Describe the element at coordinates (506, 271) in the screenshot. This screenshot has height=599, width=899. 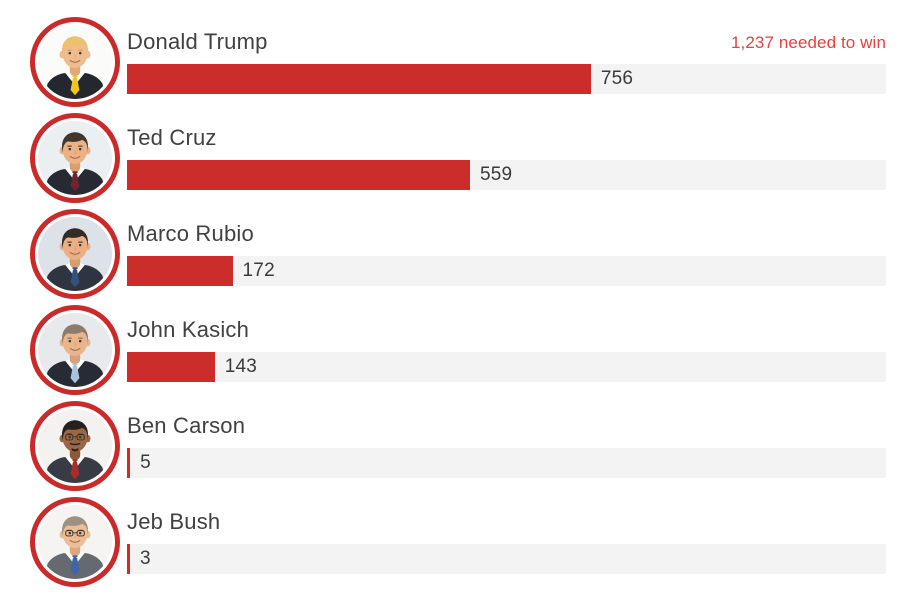
I see `delegate-bar-track: 172` at that location.